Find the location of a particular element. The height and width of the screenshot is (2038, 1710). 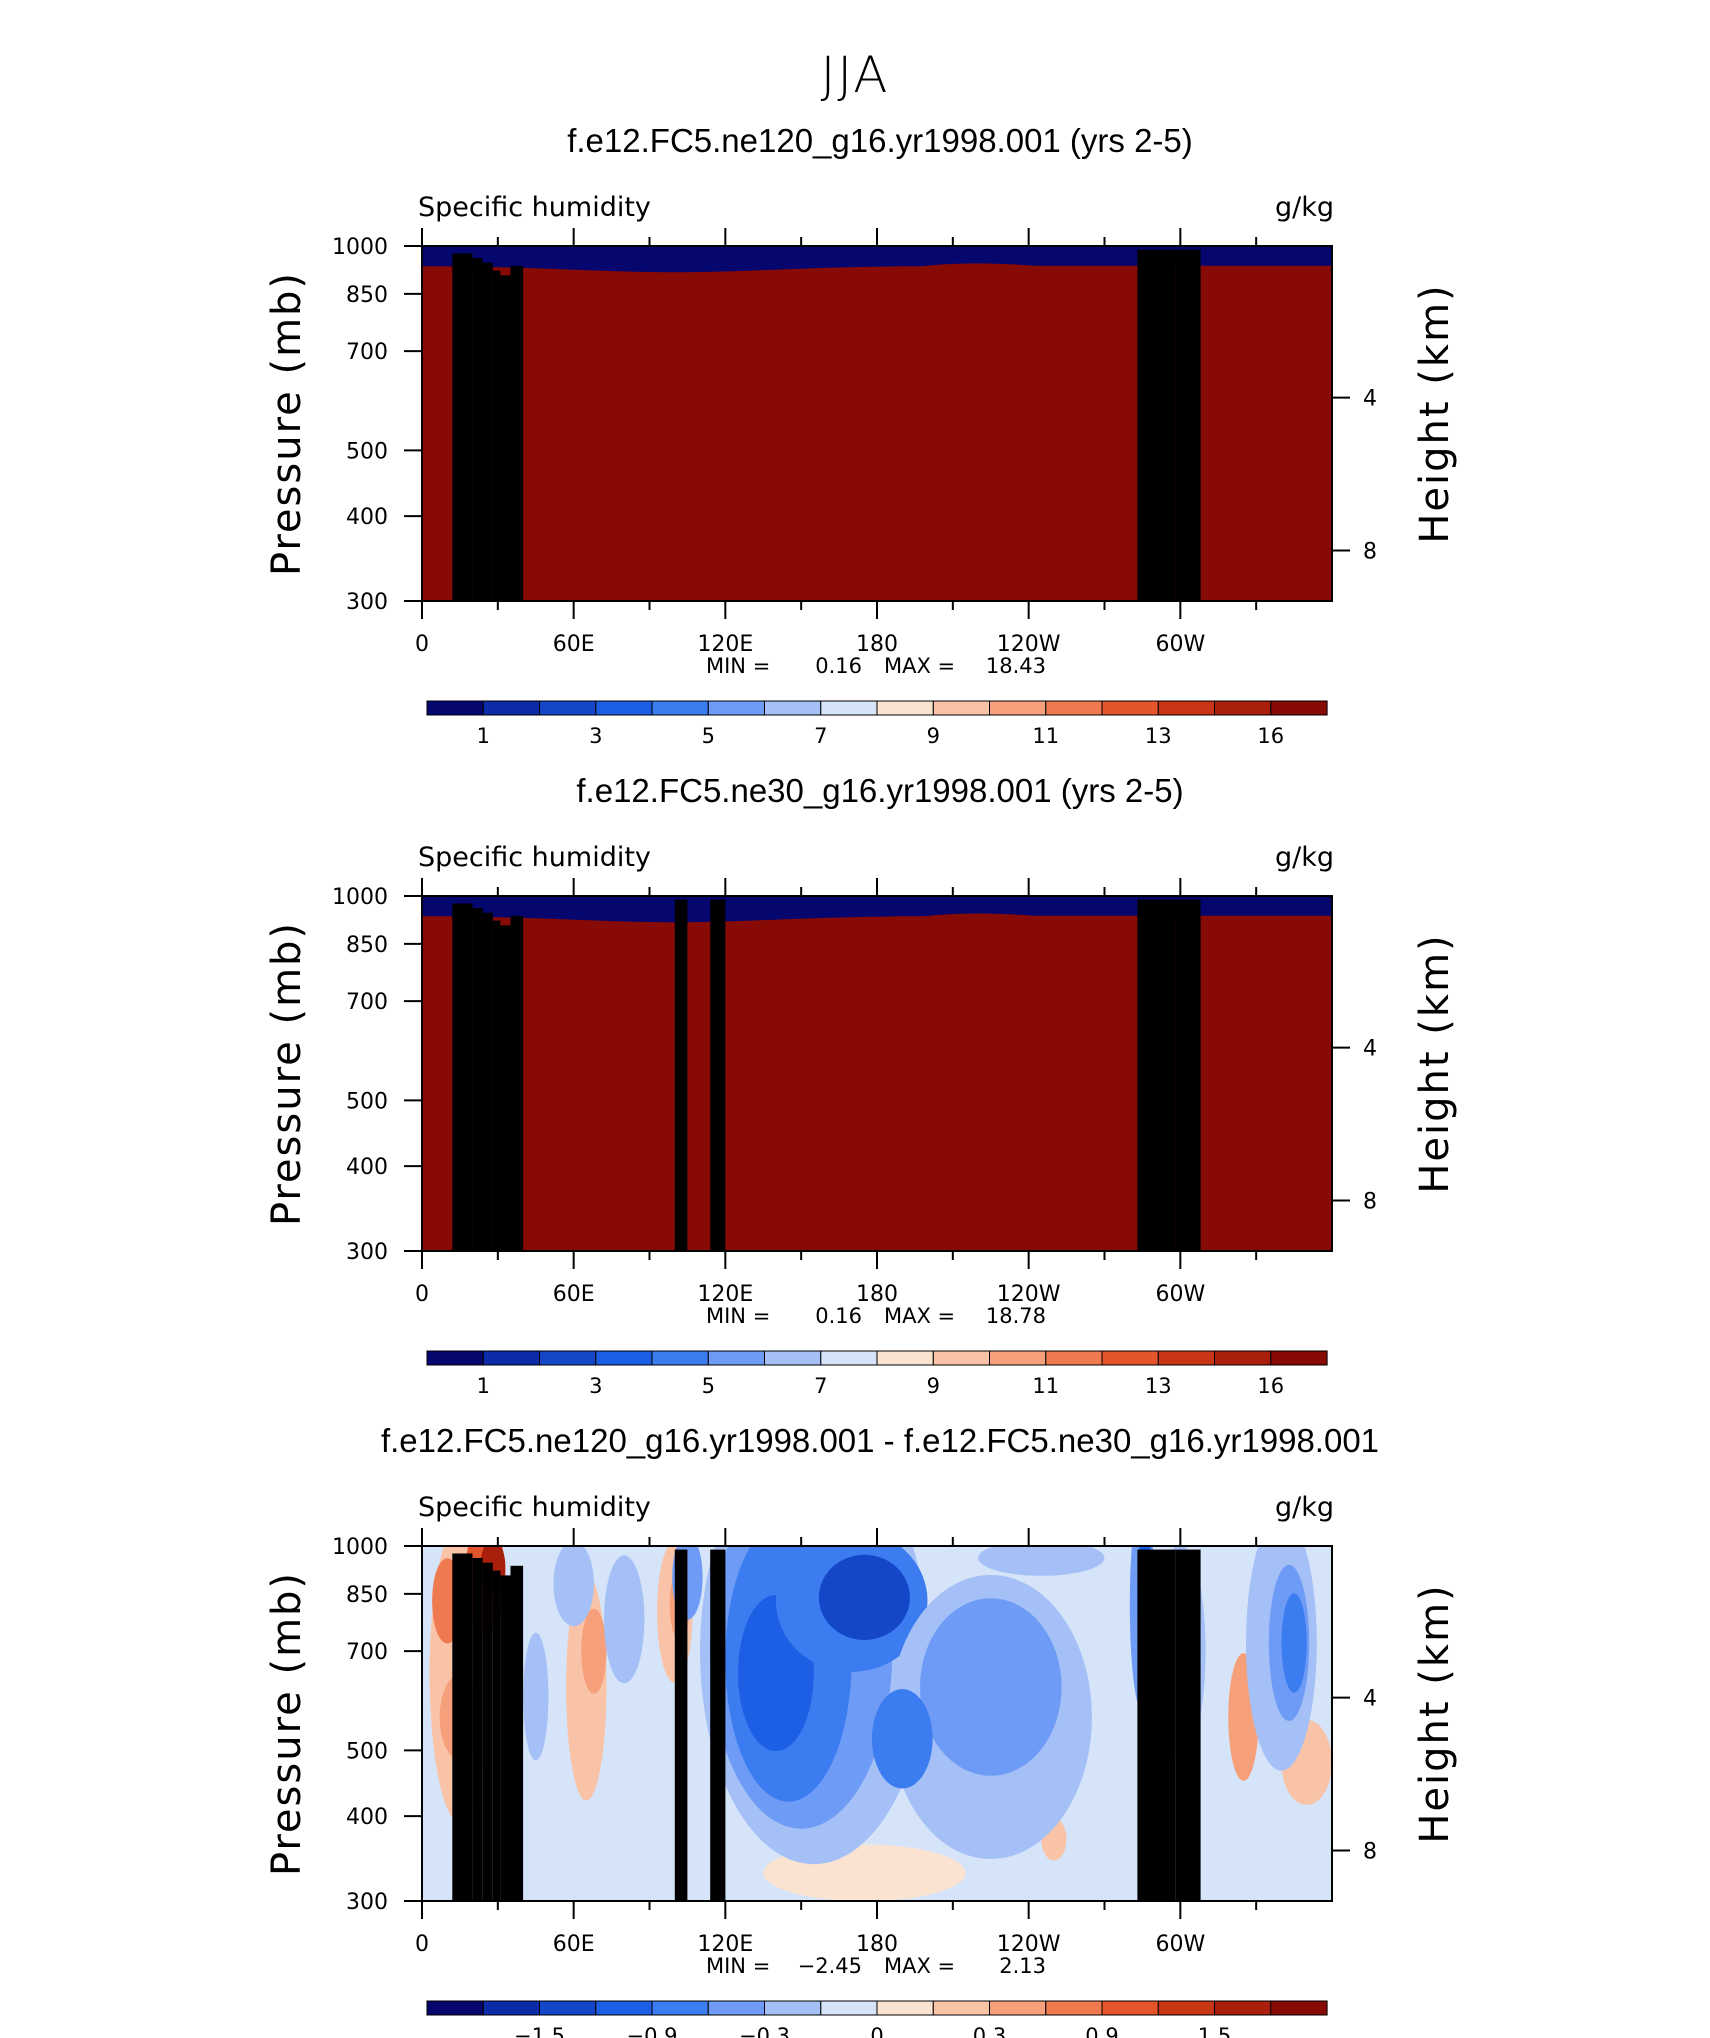

colorbar-label: 7 is located at coordinates (820, 1386).